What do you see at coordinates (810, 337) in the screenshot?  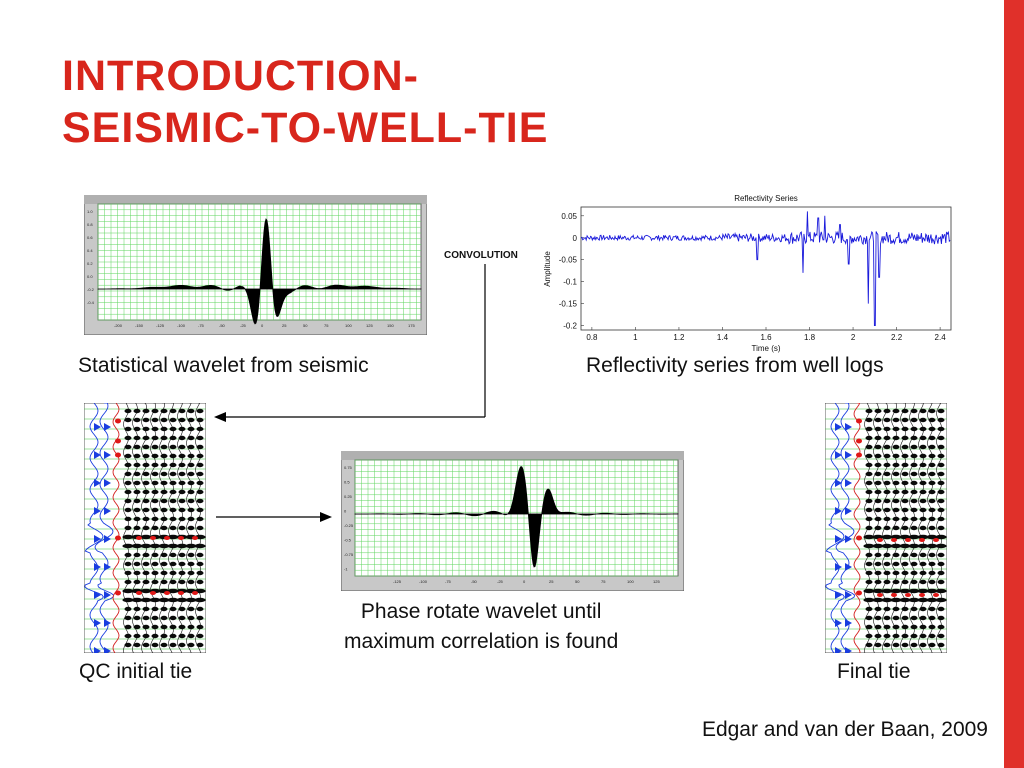 I see `svg-text: 1.8` at bounding box center [810, 337].